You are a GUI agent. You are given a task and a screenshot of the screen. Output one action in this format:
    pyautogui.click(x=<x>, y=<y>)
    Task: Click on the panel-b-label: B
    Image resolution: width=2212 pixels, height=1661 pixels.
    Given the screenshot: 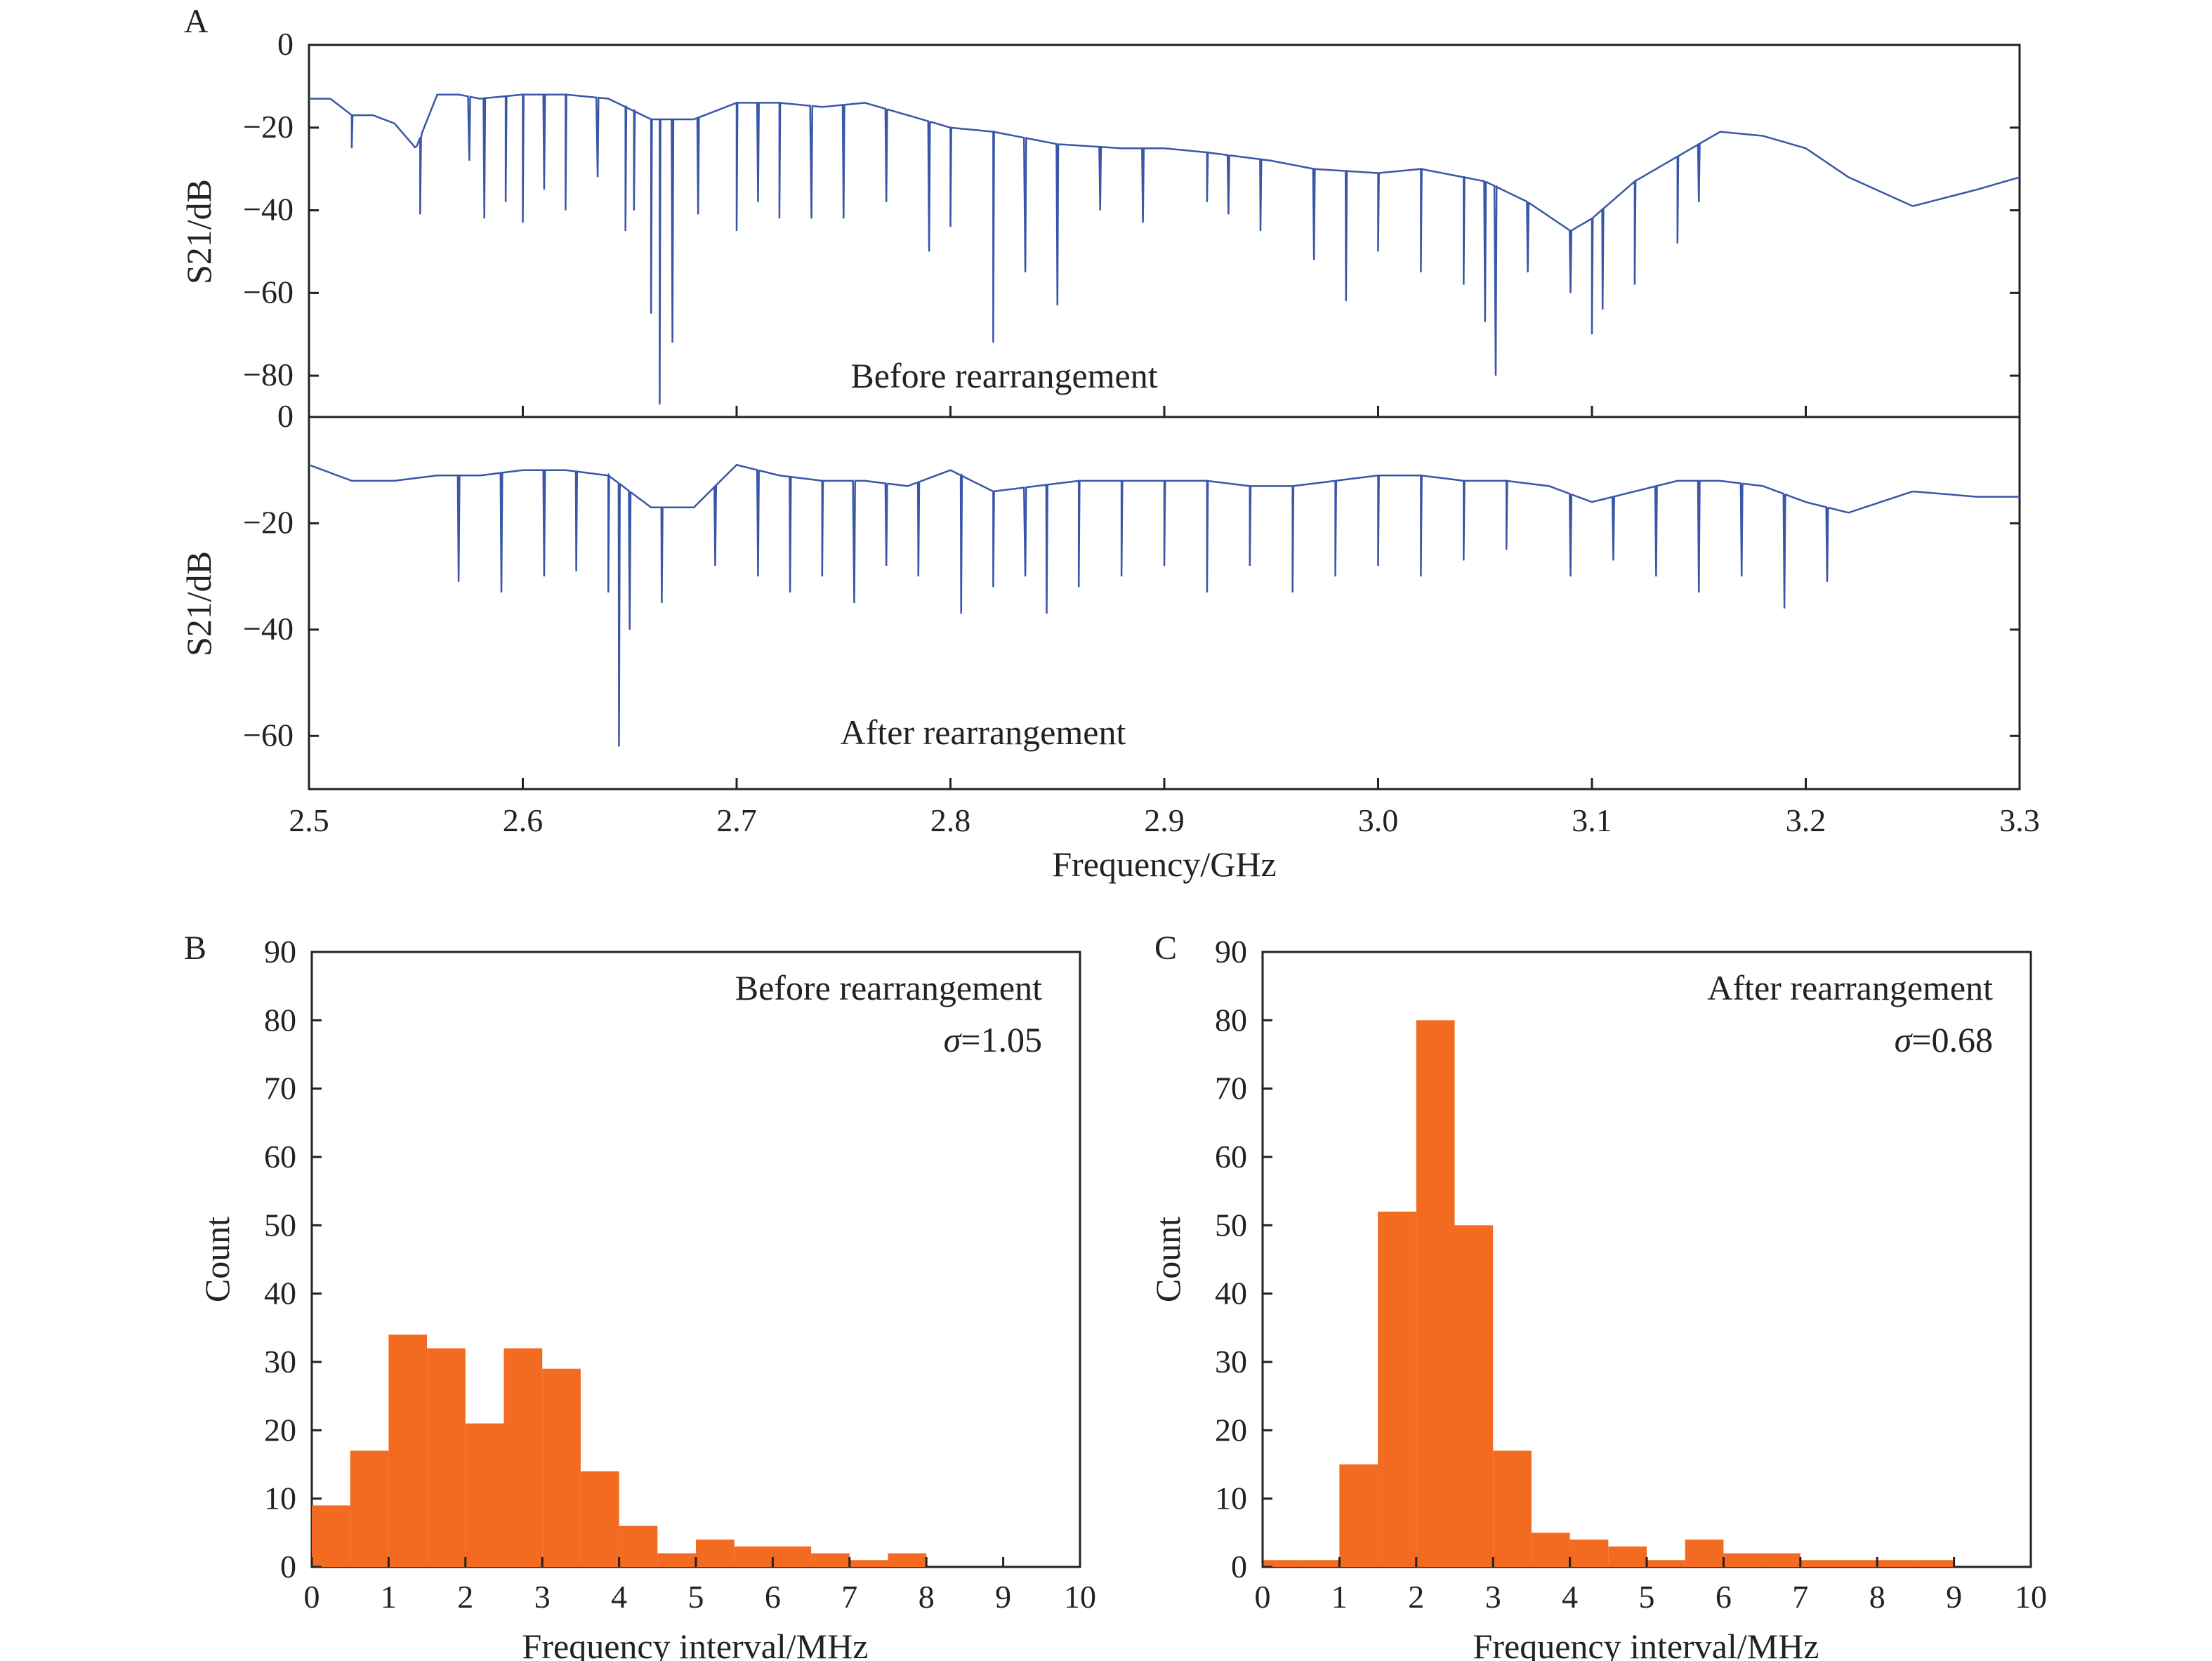 What is the action you would take?
    pyautogui.click(x=195, y=948)
    